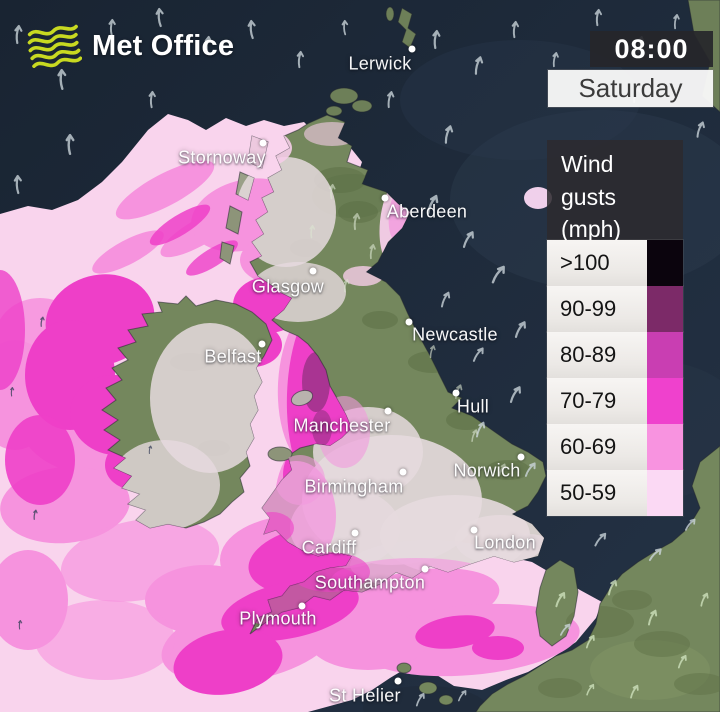 This screenshot has height=712, width=720. I want to click on city-label-belfast: Belfast, so click(233, 356).